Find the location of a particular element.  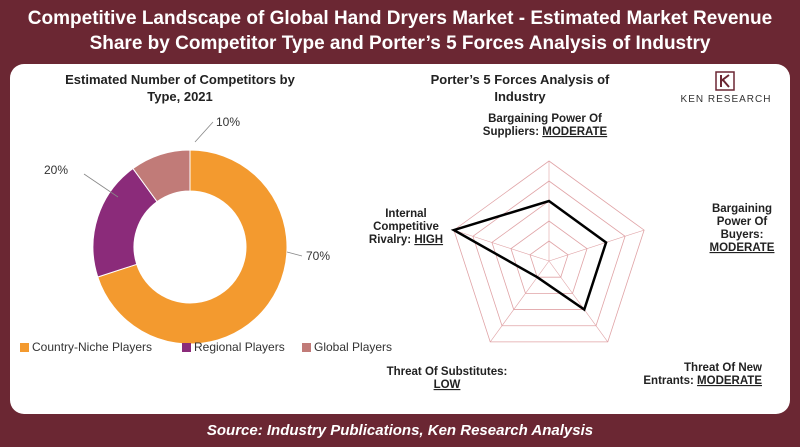

radar-axis-label: Internal Competitive Rivalry: HIGH is located at coordinates (406, 227).